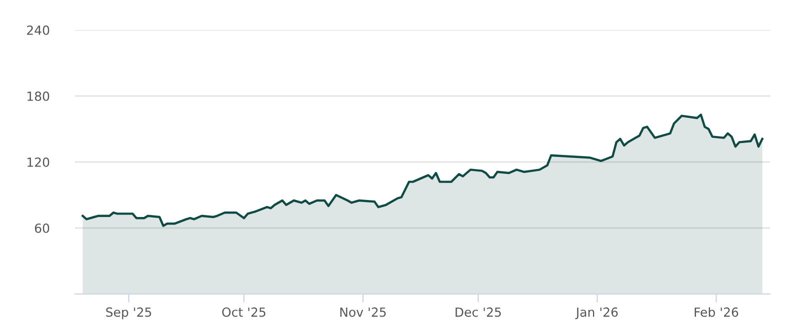  Describe the element at coordinates (716, 312) in the screenshot. I see `x-tick-label: Feb '26` at that location.